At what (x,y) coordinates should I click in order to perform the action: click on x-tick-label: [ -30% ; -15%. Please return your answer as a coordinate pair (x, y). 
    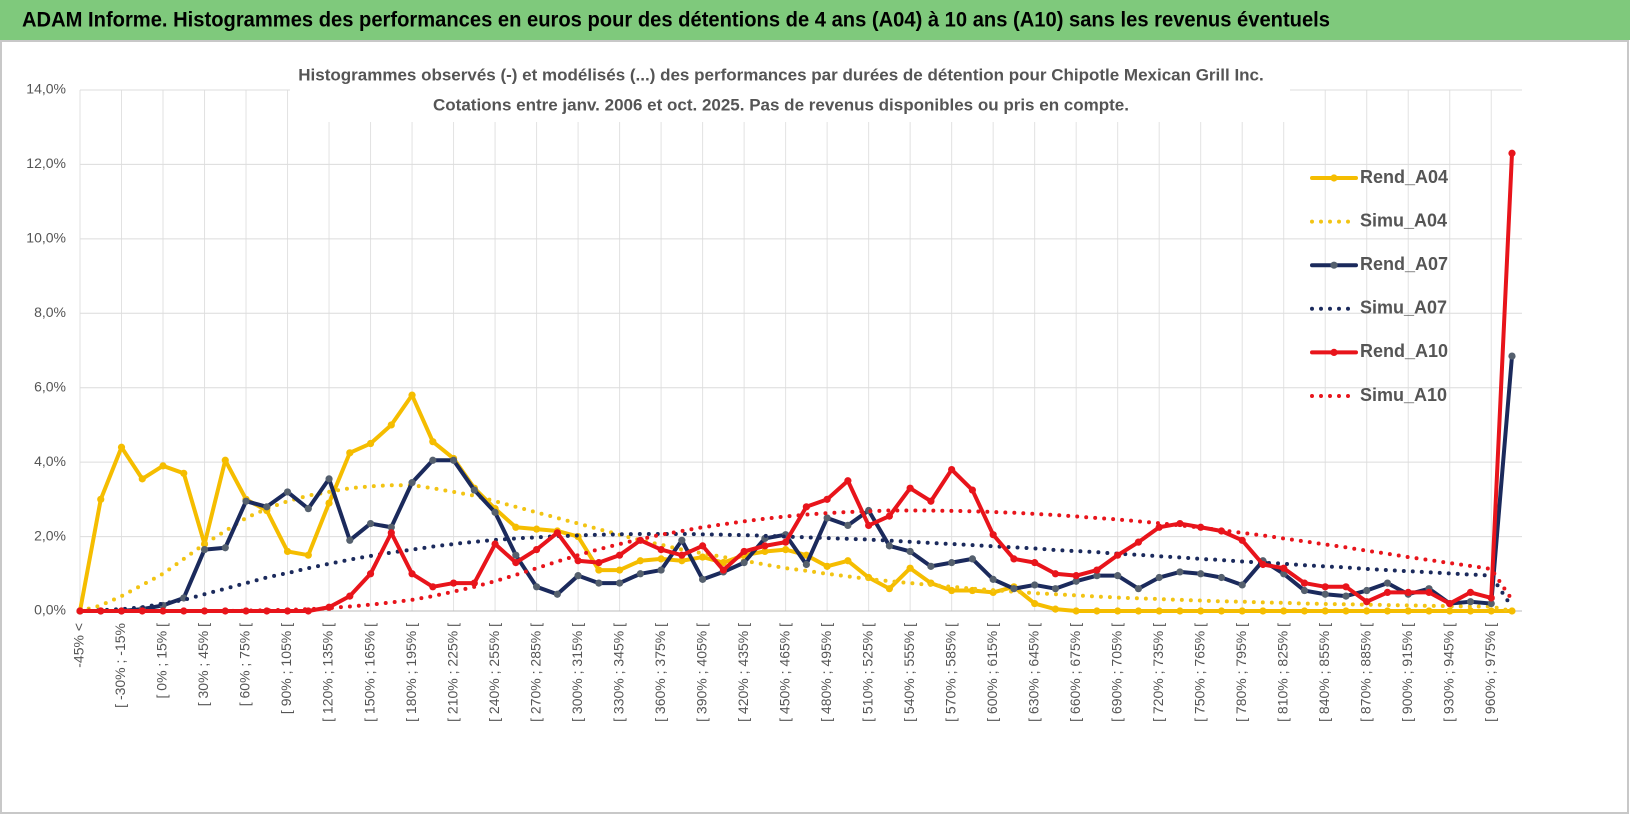
    Looking at the image, I should click on (120, 665).